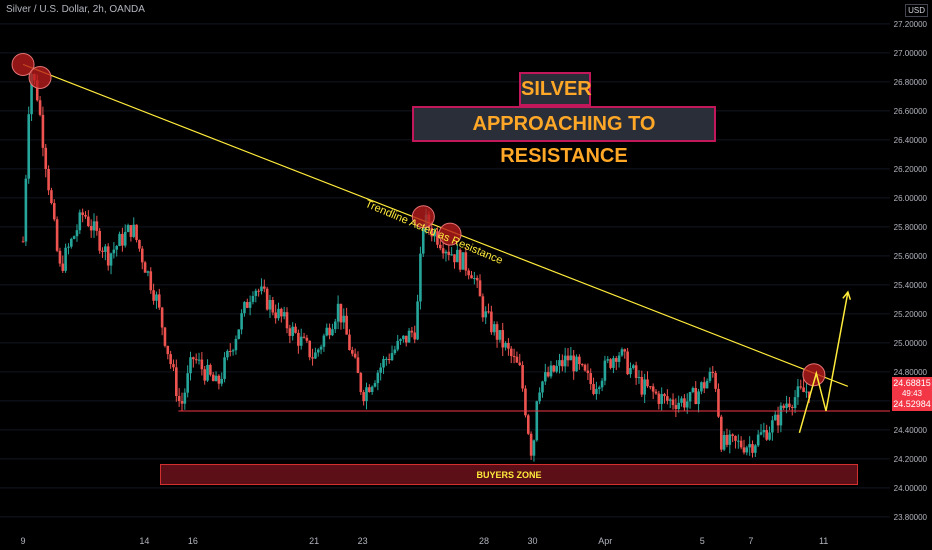  I want to click on arrow-head-icon, so click(847, 295).